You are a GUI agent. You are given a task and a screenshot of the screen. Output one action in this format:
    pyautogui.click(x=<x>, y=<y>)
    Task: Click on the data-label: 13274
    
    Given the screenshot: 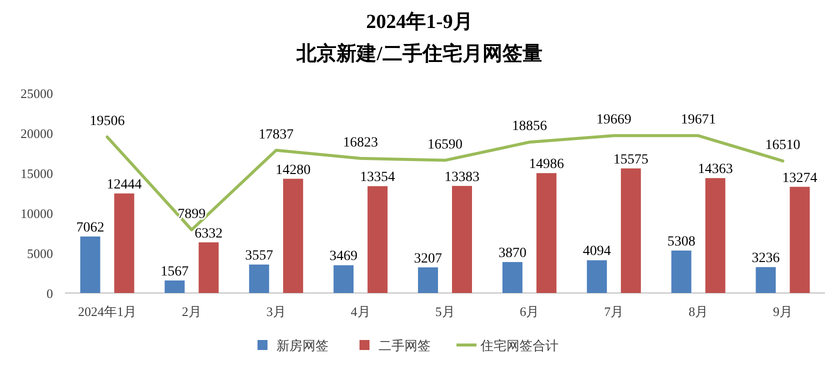 What is the action you would take?
    pyautogui.click(x=800, y=178)
    